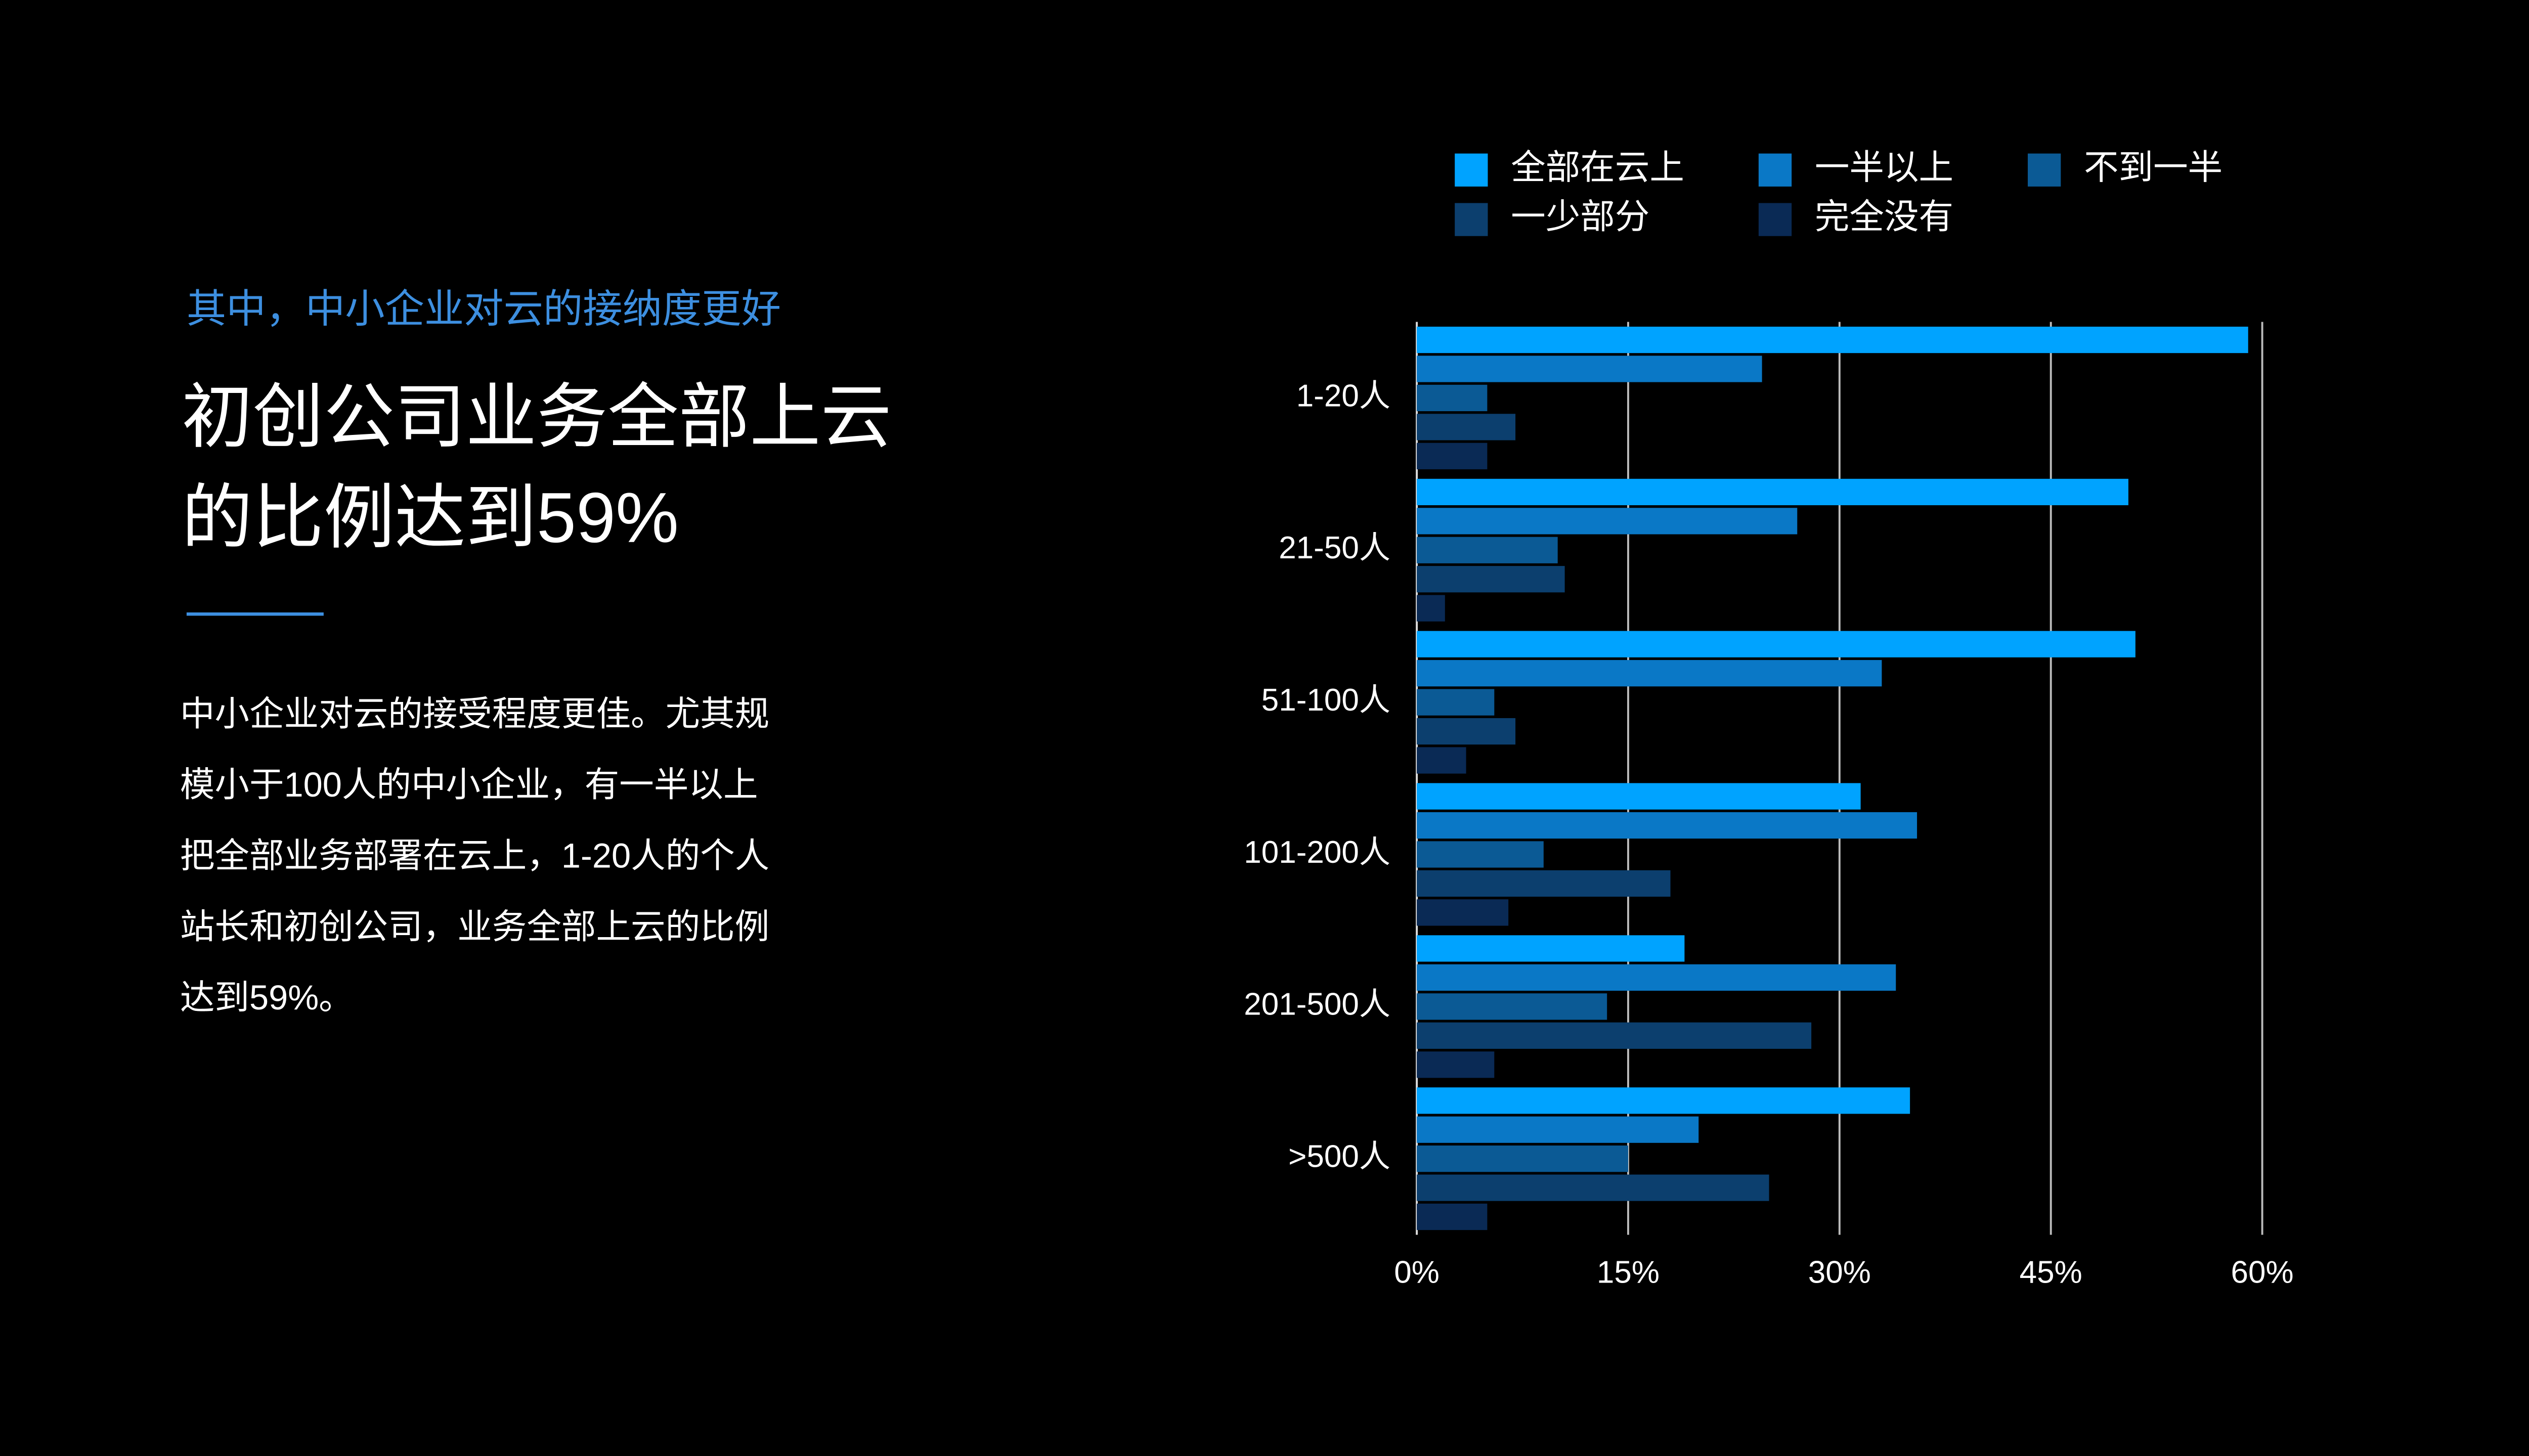 This screenshot has width=2529, height=1456. I want to click on x-tick-label: 15%, so click(1628, 1272).